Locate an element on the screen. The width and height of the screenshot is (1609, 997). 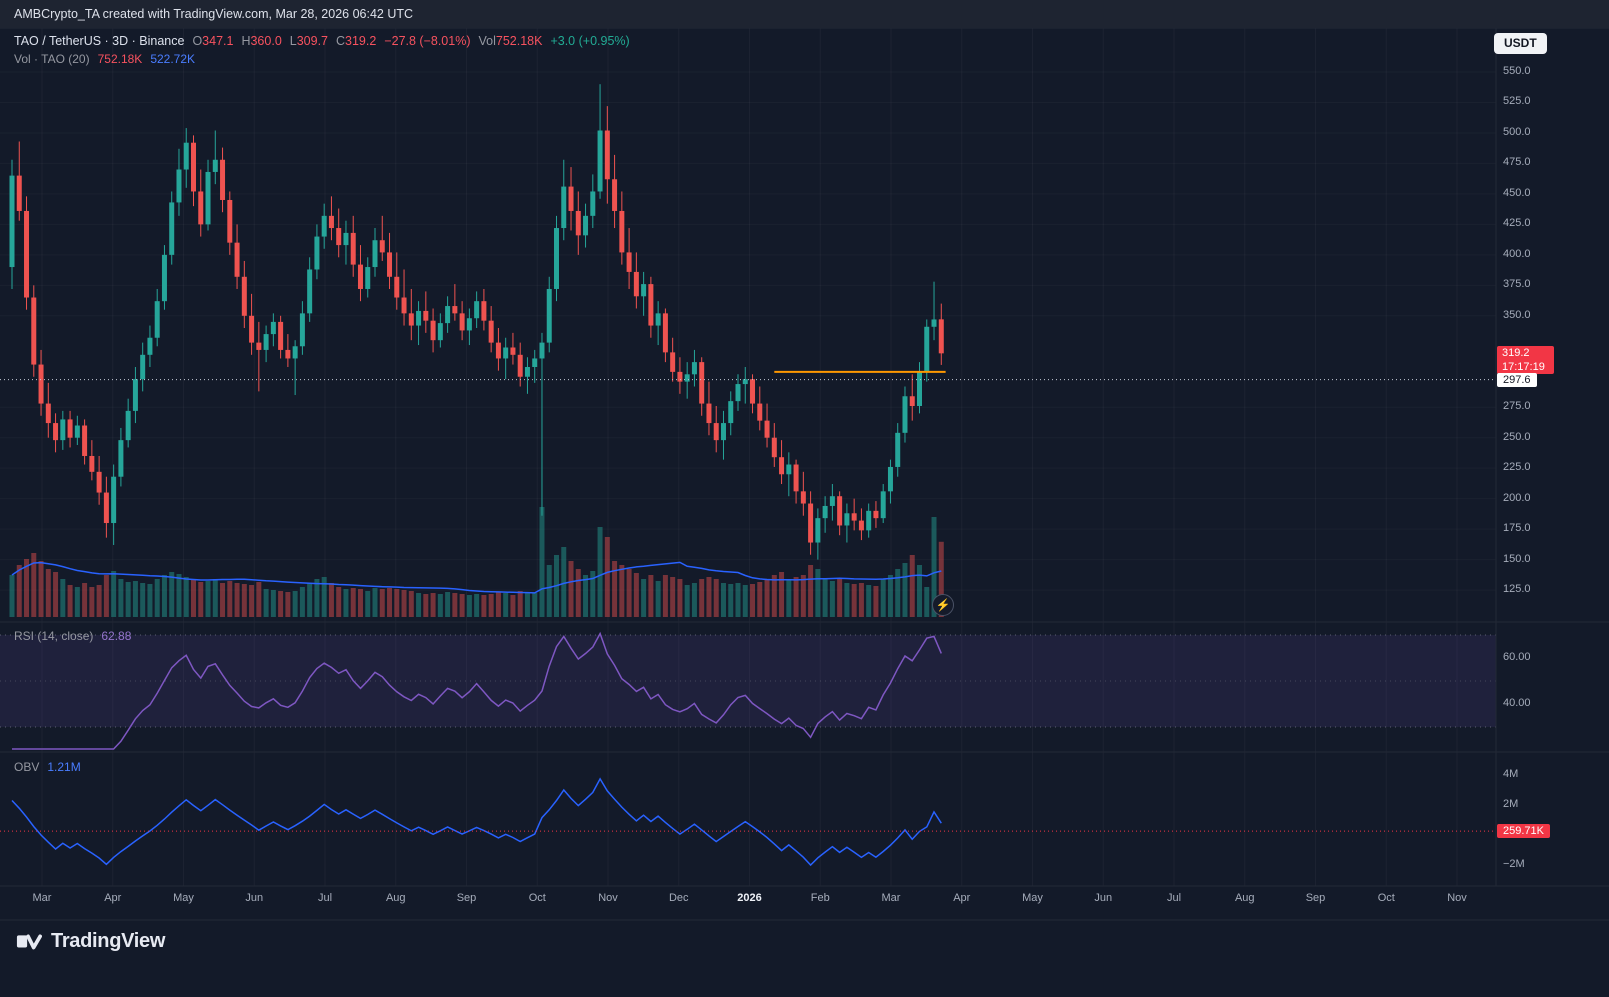
volume-indicator-ma: 522.72K is located at coordinates (173, 59).